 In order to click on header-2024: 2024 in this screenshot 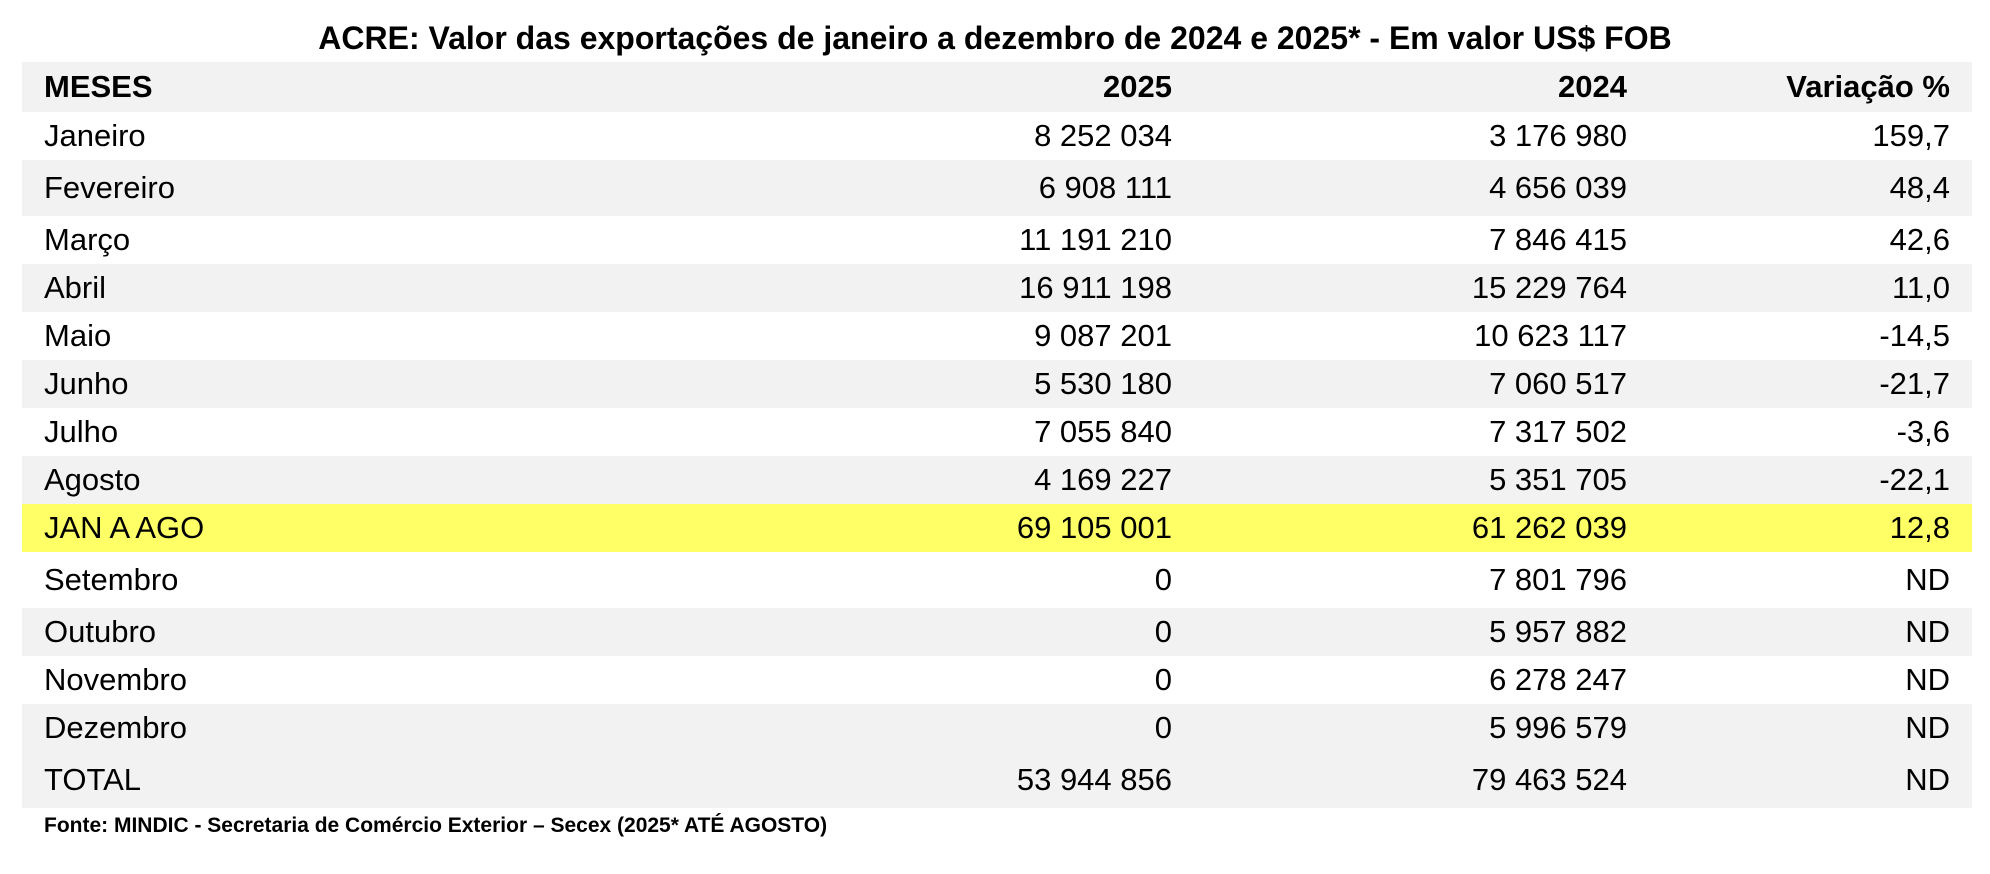, I will do `click(1592, 86)`.